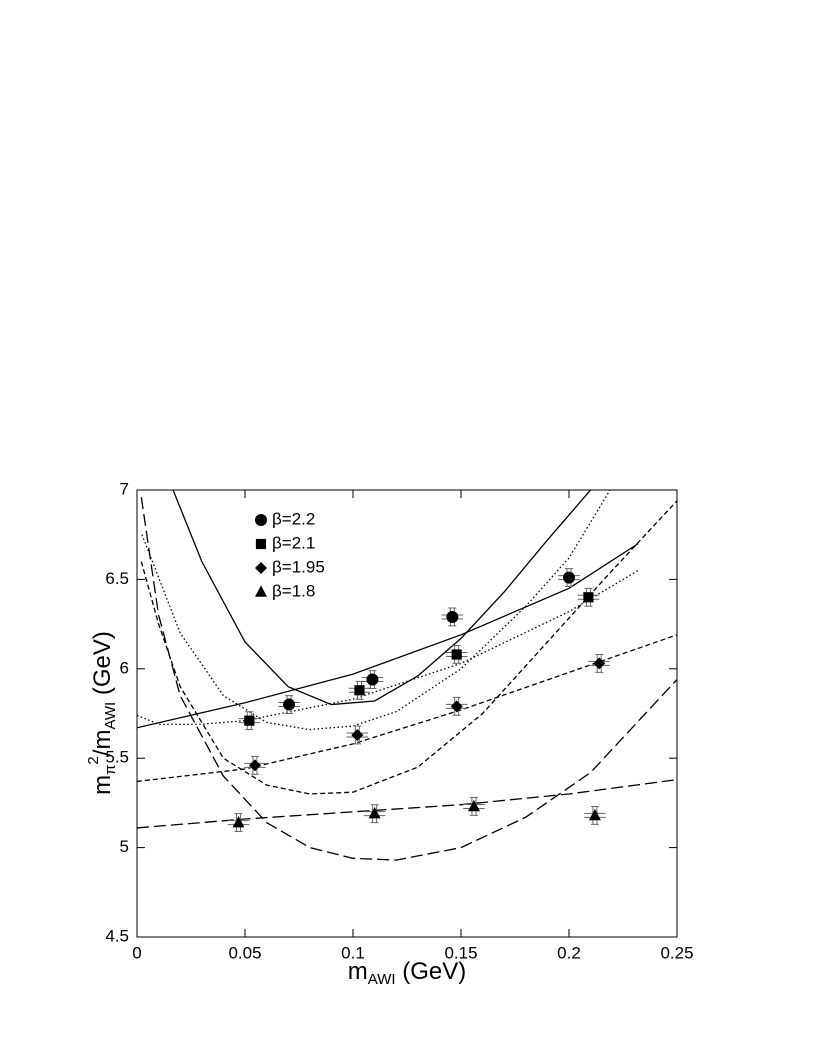 Image resolution: width=817 pixels, height=1058 pixels. What do you see at coordinates (460, 952) in the screenshot?
I see `x-tick-label: 0.15` at bounding box center [460, 952].